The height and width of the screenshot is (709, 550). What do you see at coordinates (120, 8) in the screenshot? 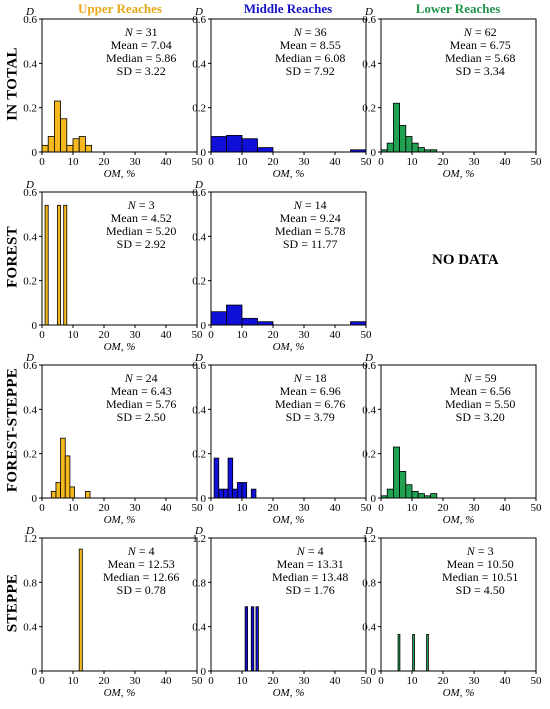
I see `col-title-upper-reaches: Upper Reaches` at bounding box center [120, 8].